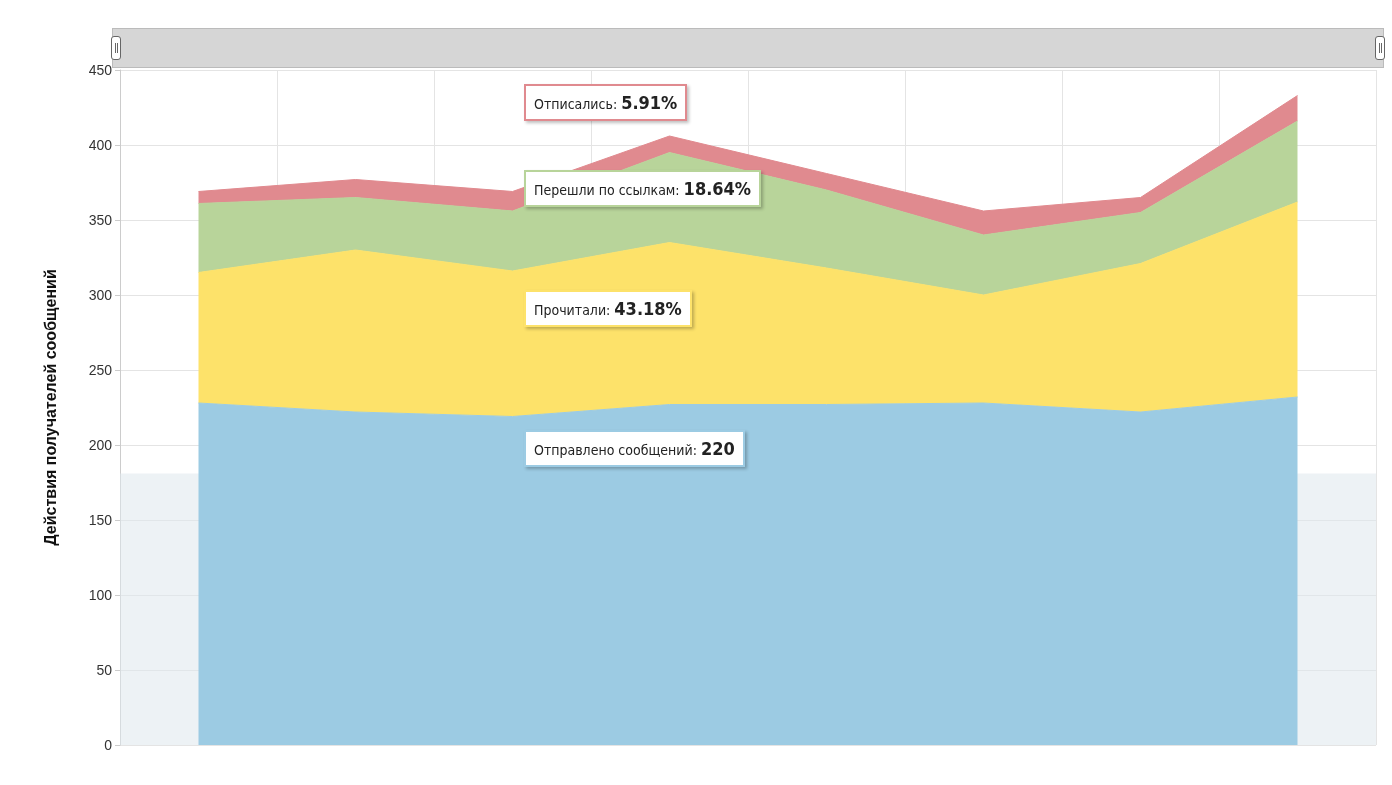  What do you see at coordinates (606, 102) in the screenshot?
I see `annotation: Отписались: 5.91%` at bounding box center [606, 102].